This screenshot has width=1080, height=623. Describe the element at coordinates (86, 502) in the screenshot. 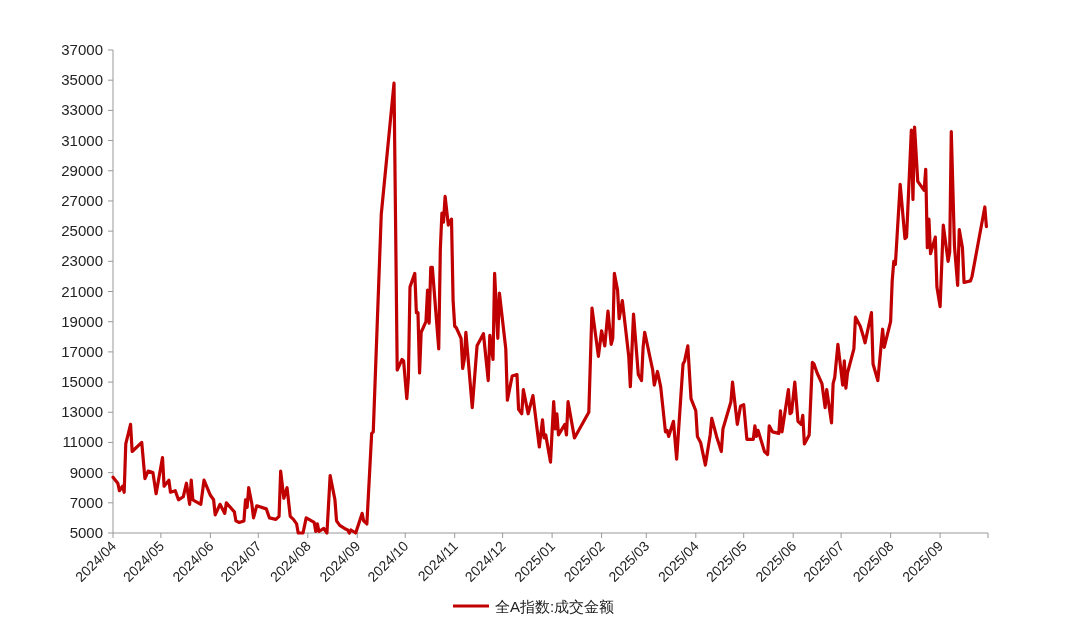

I see `y-tick-label: 7000` at that location.